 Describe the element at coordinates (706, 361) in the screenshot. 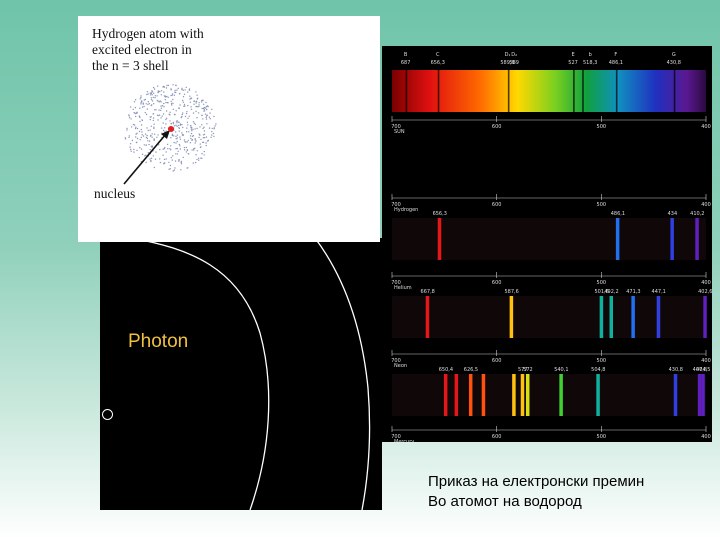

I see `scale-tick-label: 400` at that location.